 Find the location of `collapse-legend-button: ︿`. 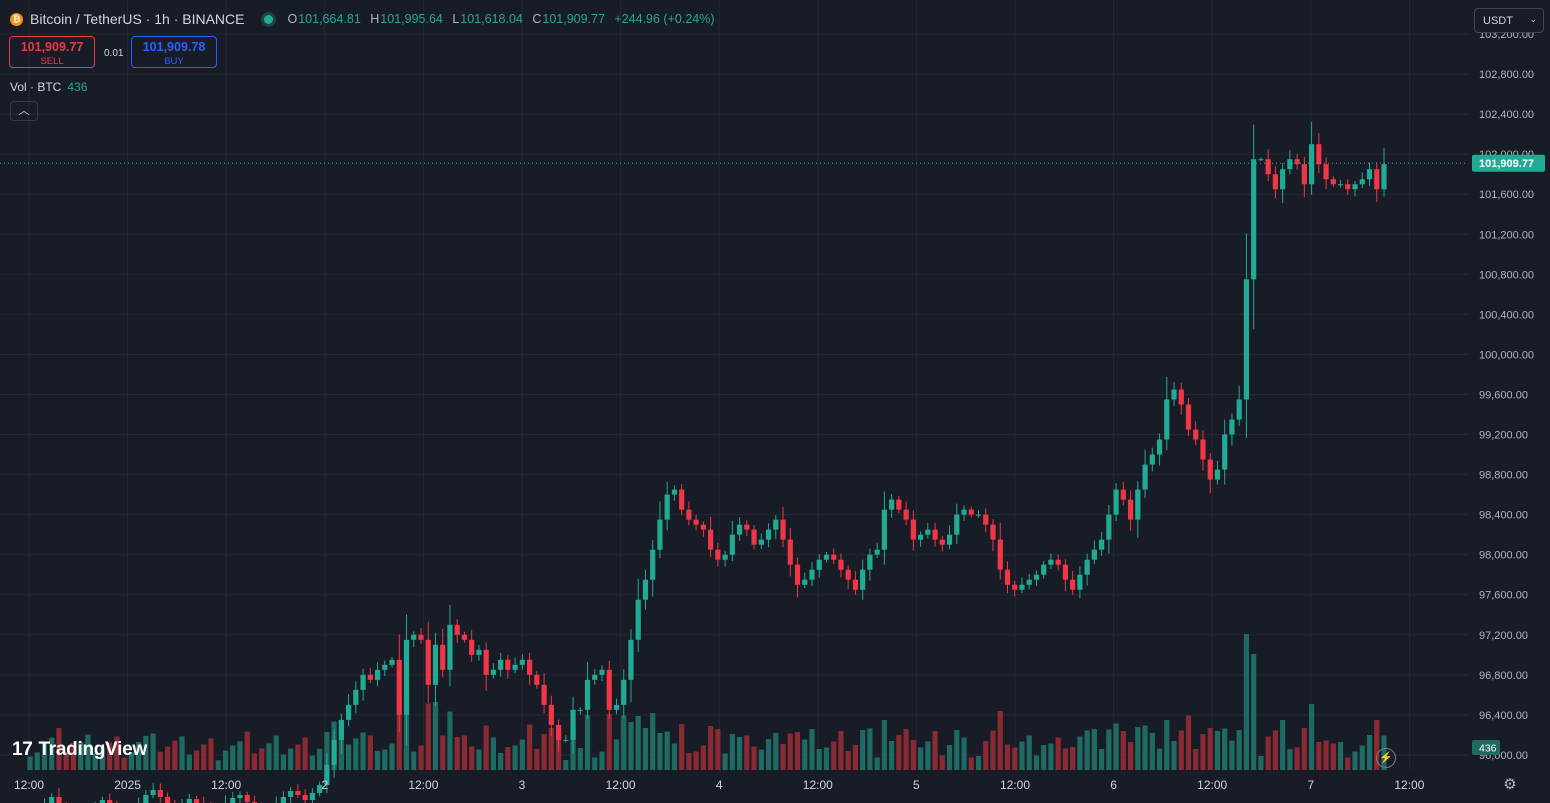

collapse-legend-button: ︿ is located at coordinates (24, 111).